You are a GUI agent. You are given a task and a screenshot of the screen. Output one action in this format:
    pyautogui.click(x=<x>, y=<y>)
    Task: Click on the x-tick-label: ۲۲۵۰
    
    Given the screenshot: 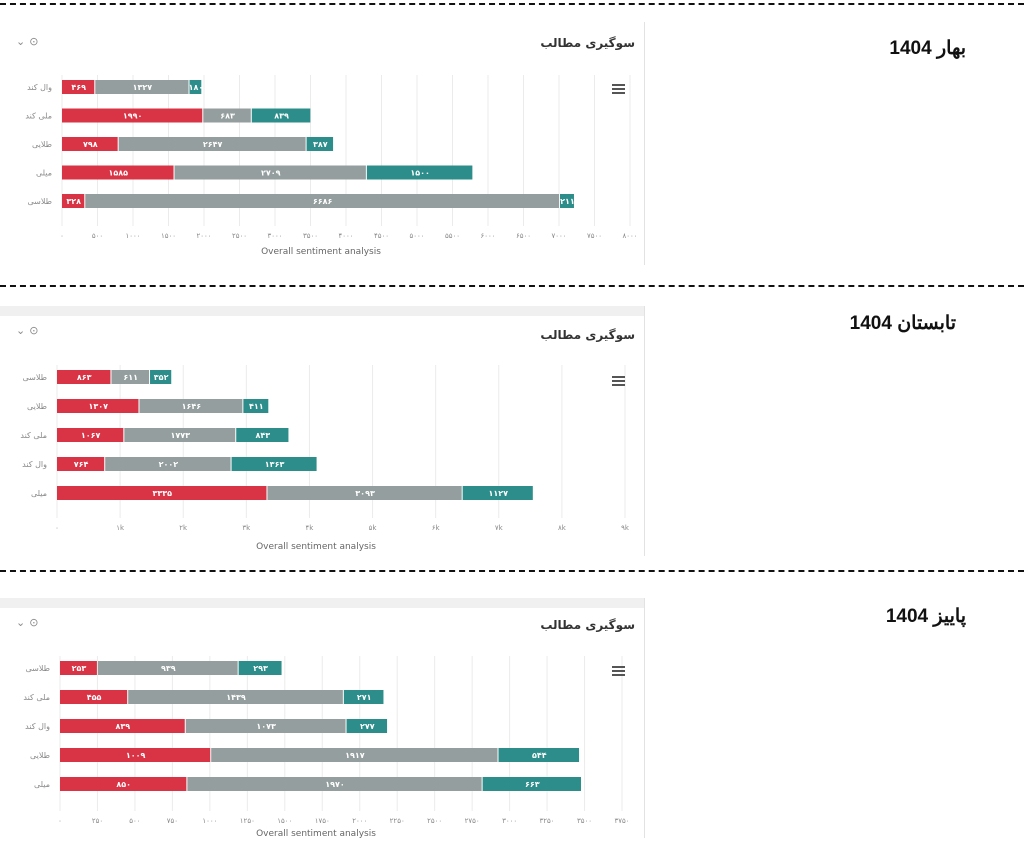 What is the action you would take?
    pyautogui.click(x=397, y=821)
    